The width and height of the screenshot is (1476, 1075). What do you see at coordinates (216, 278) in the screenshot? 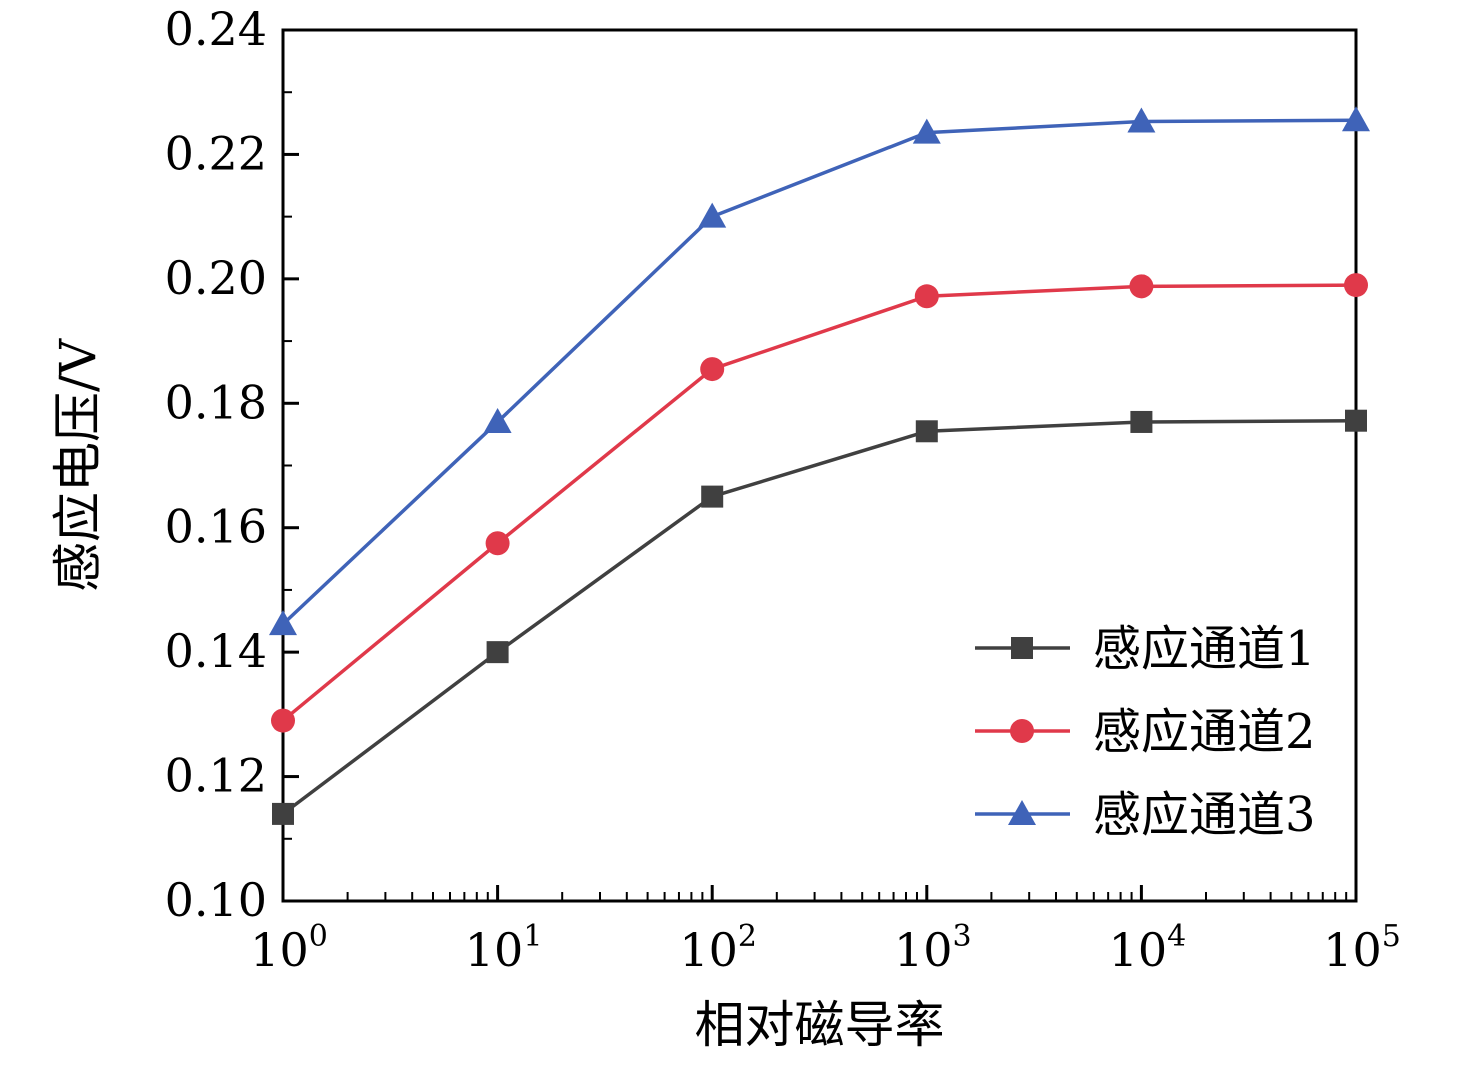
I see `y-tick-label: 0.20` at bounding box center [216, 278].